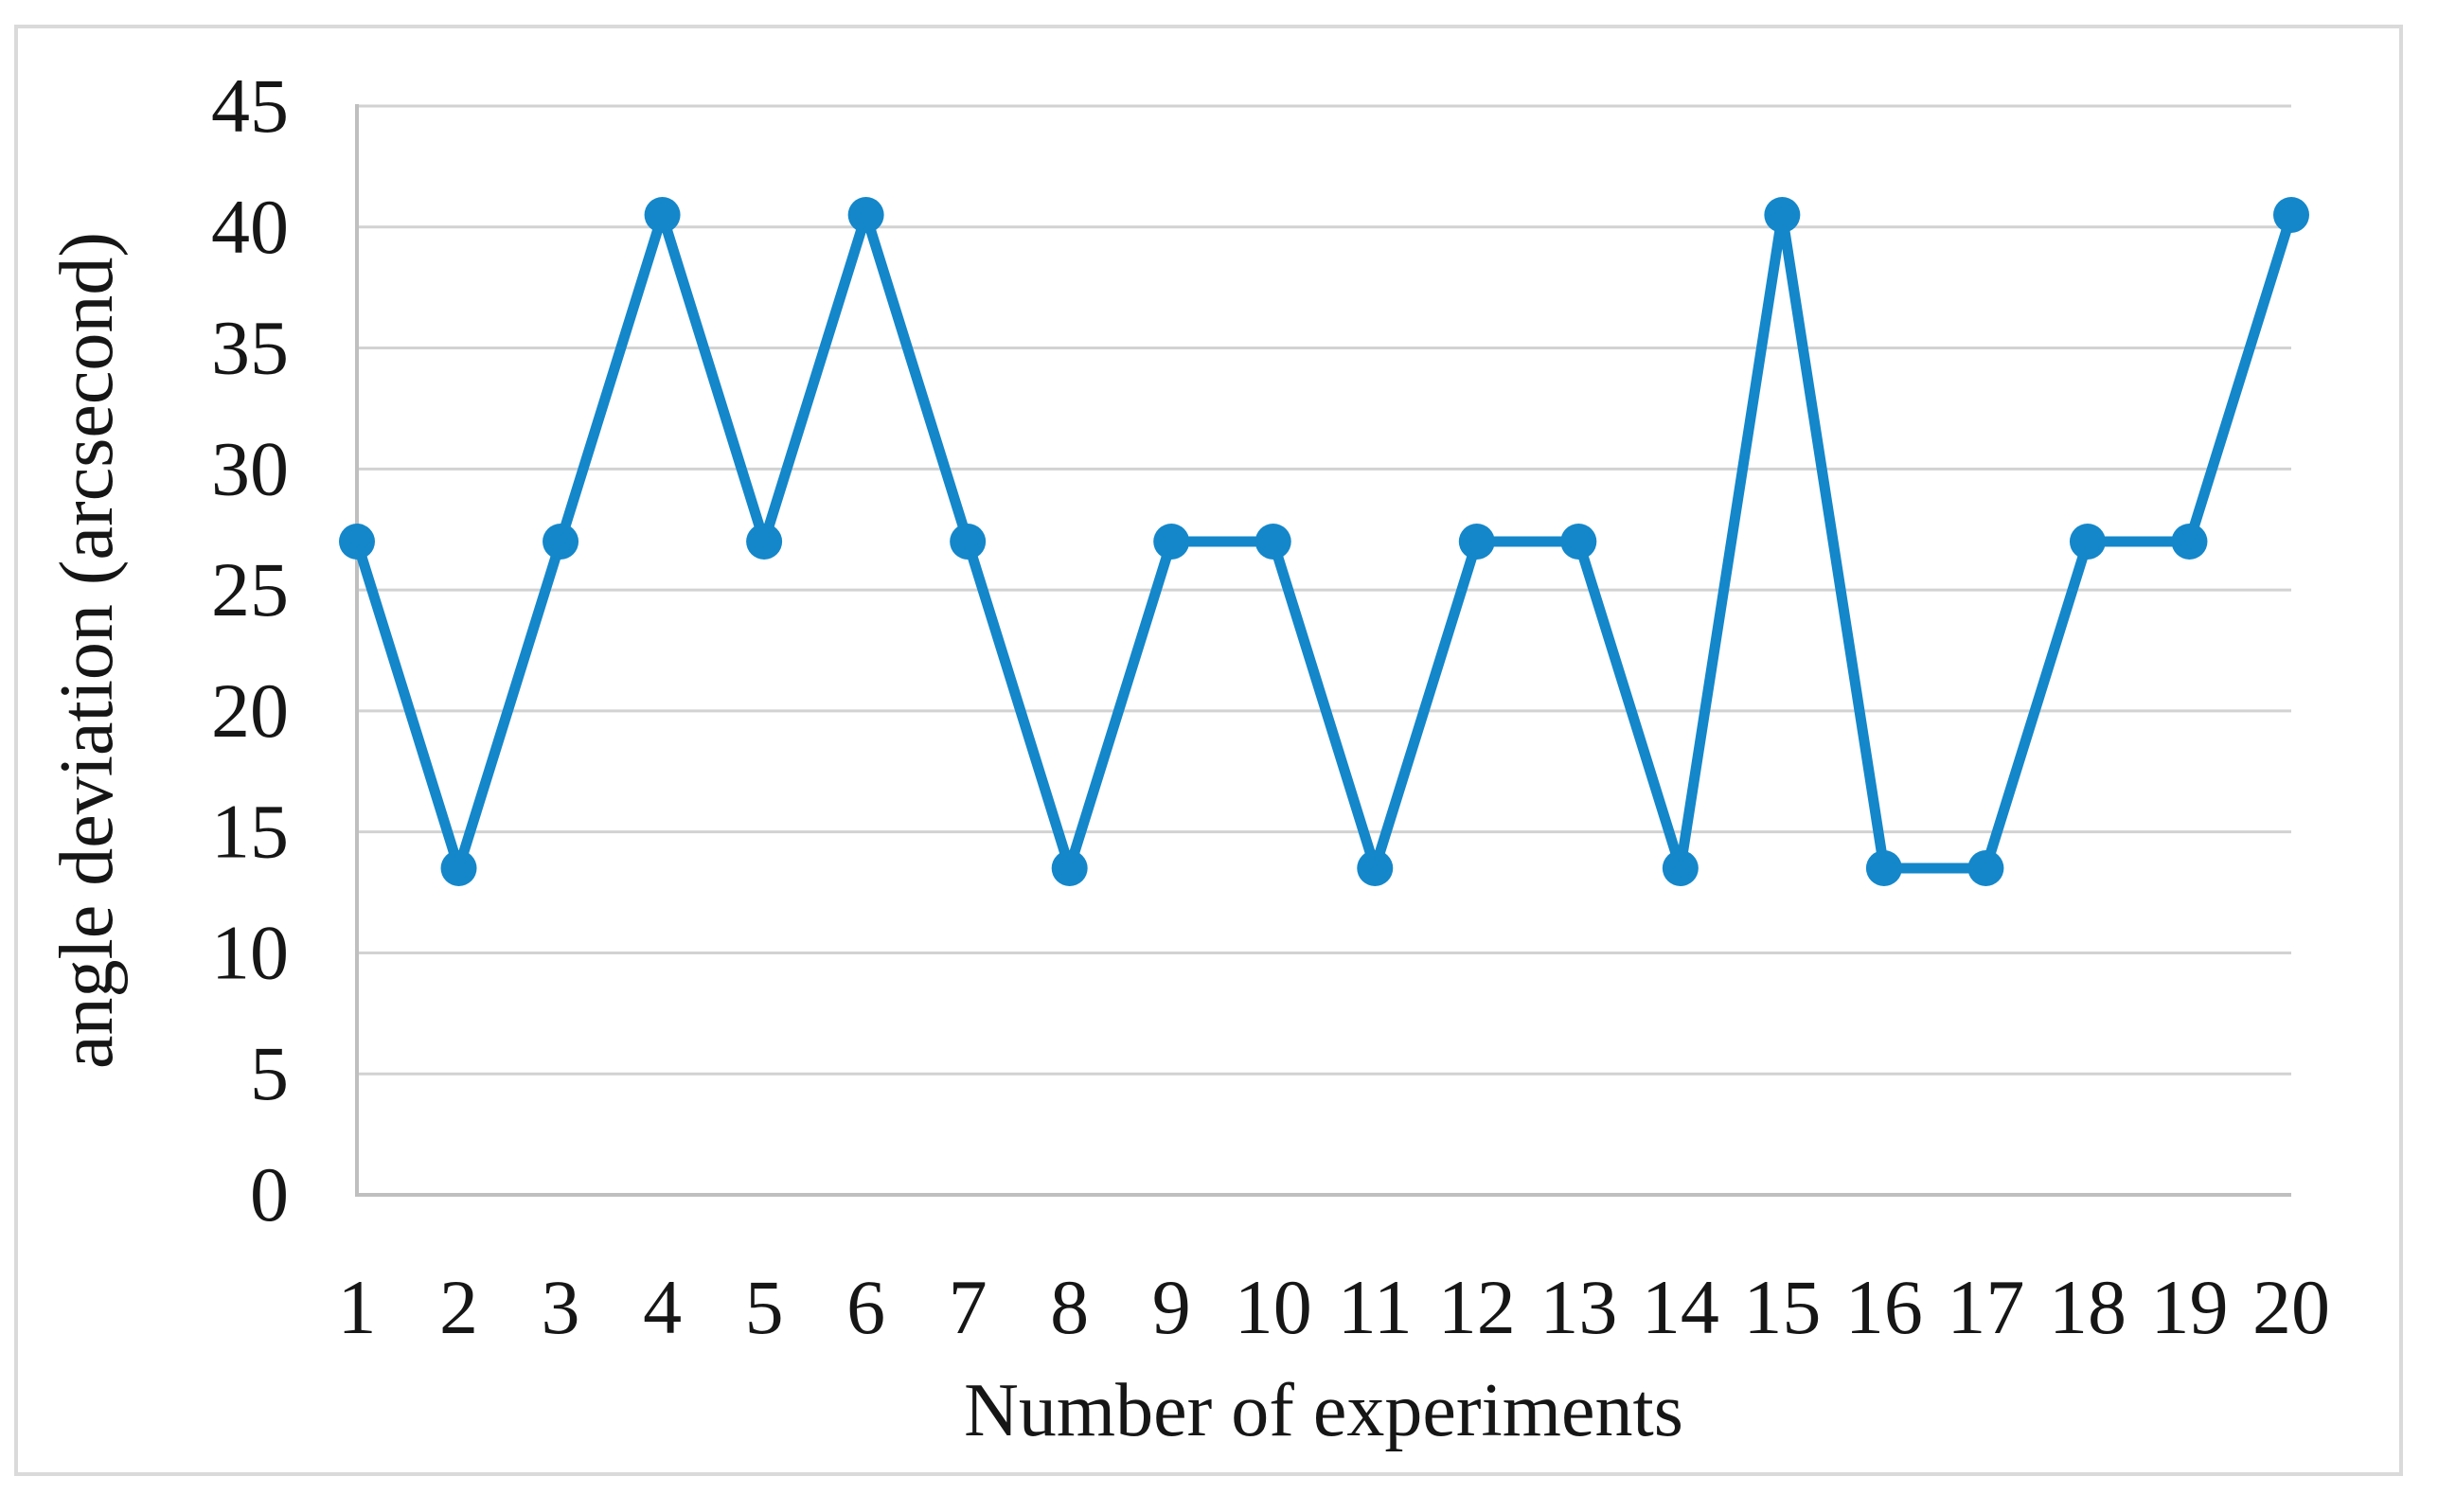 The width and height of the screenshot is (2438, 1512). I want to click on x-tick-label: 14, so click(1680, 1307).